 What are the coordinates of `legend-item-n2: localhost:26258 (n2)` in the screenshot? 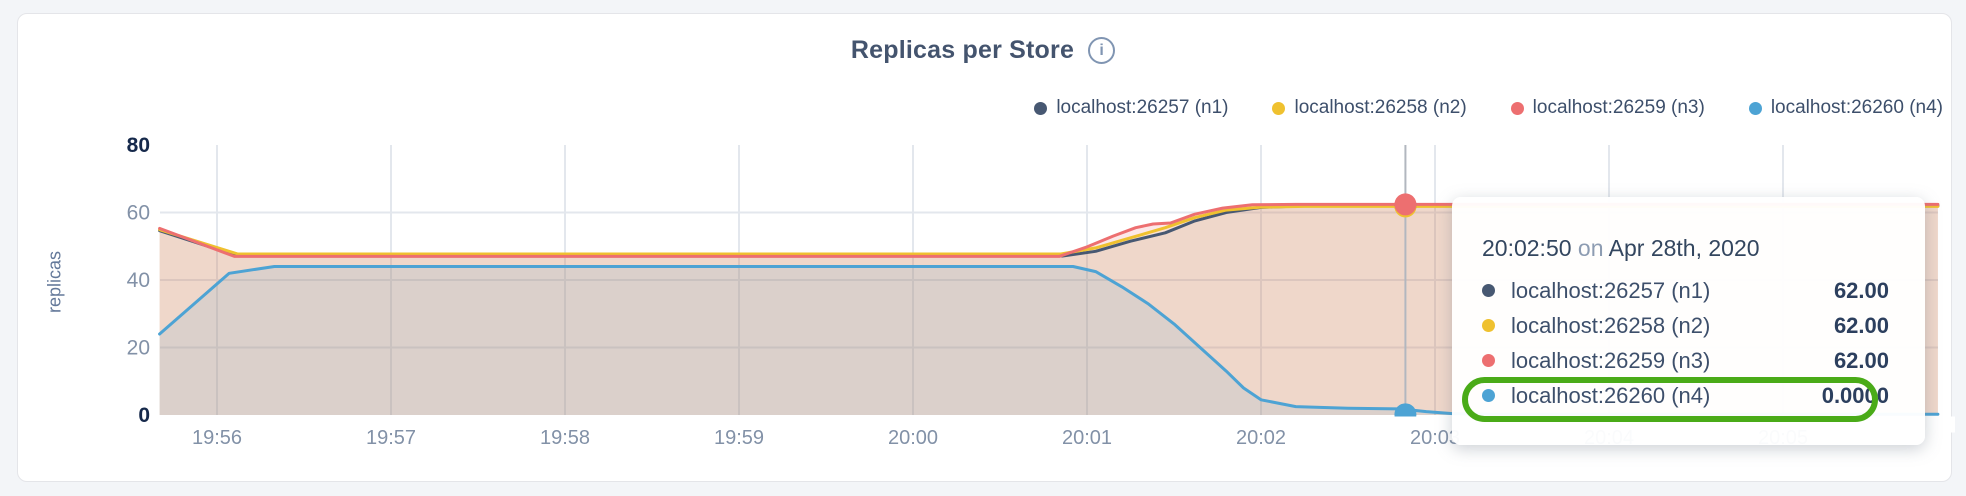 It's located at (1369, 108).